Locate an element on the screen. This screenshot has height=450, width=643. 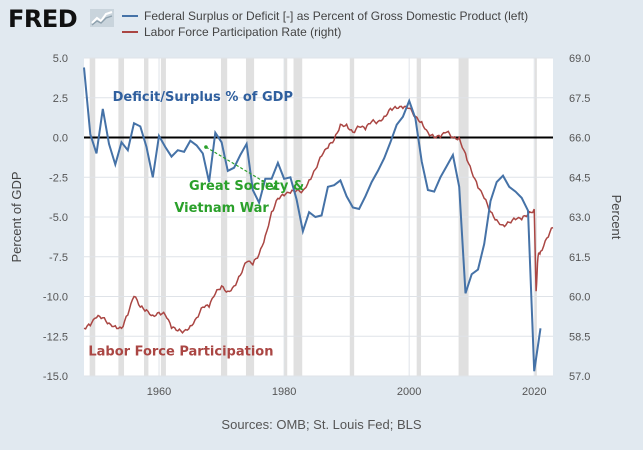
y-tick-left-0: 5.0 is located at coordinates (60, 59).